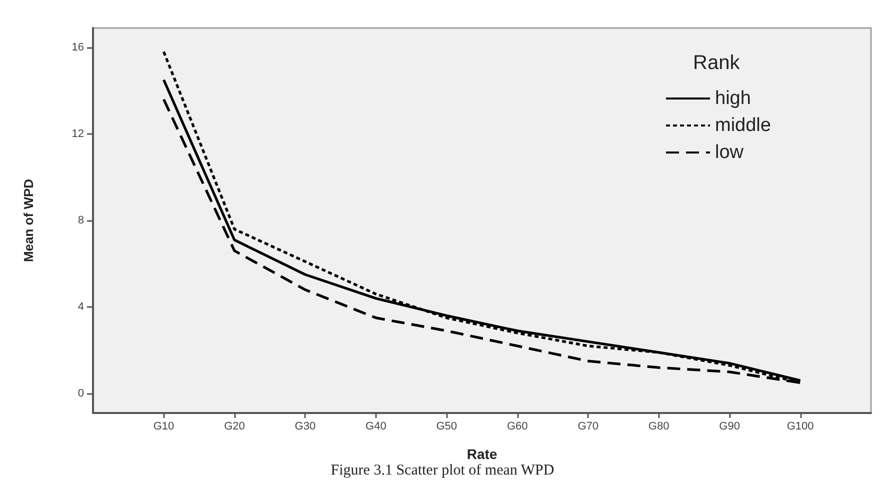 The height and width of the screenshot is (484, 885). Describe the element at coordinates (517, 426) in the screenshot. I see `x-tick-label: G60` at that location.